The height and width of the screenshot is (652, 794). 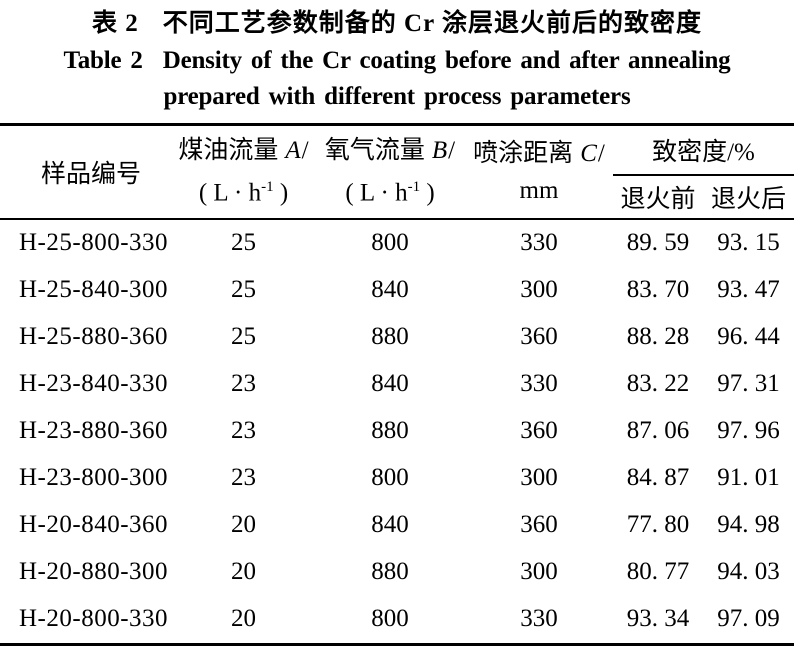 What do you see at coordinates (748, 477) in the screenshot?
I see `density-after-value: 91. 01` at bounding box center [748, 477].